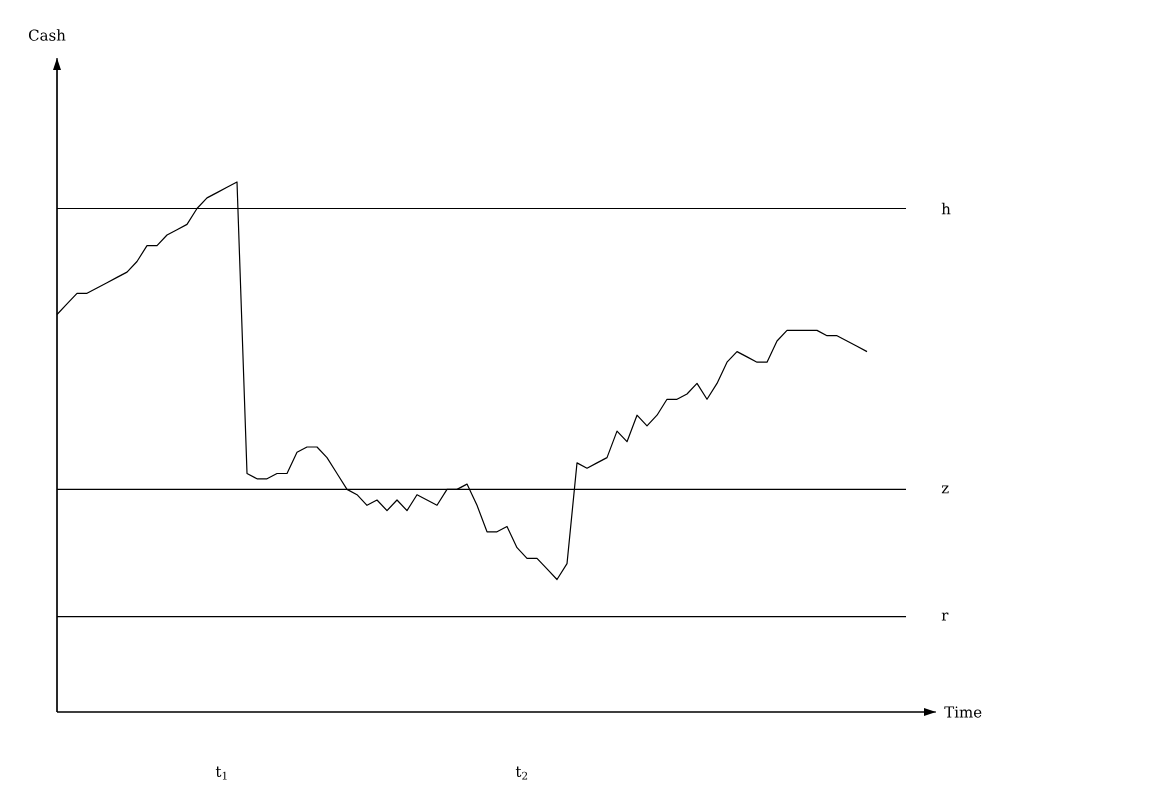 The width and height of the screenshot is (1164, 785). What do you see at coordinates (221, 773) in the screenshot?
I see `text: t$_{1}$` at bounding box center [221, 773].